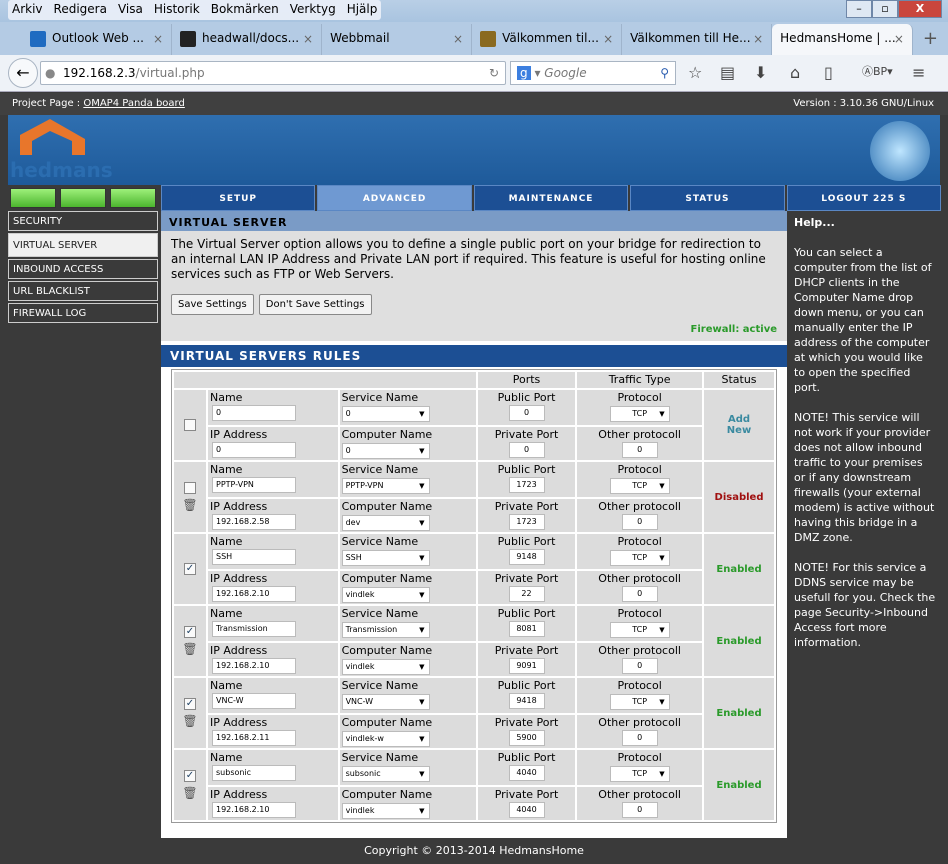 The height and width of the screenshot is (864, 948). I want to click on sidebar-item: INBOUND ACCESS, so click(83, 269).